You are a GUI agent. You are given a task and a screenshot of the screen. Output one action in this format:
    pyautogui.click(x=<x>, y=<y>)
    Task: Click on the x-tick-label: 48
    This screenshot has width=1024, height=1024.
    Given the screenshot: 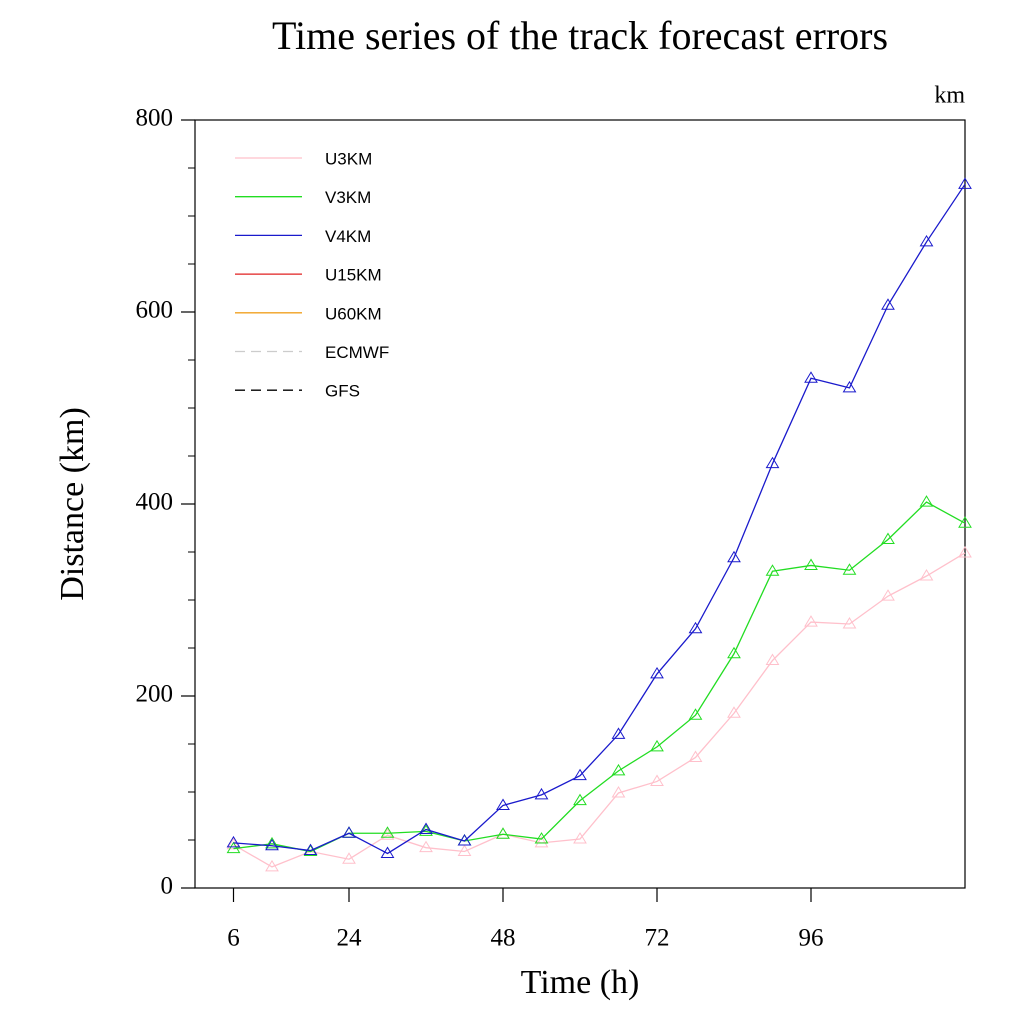 What is the action you would take?
    pyautogui.click(x=503, y=938)
    